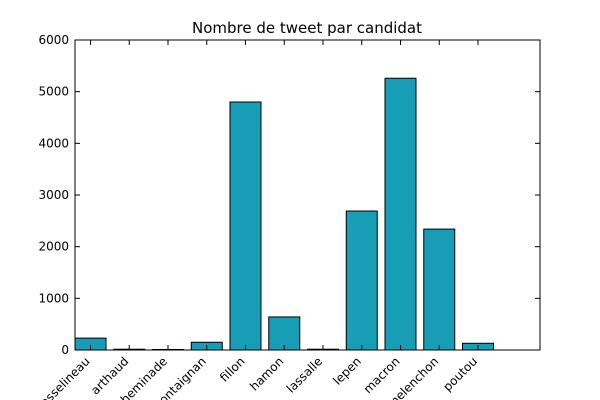 This screenshot has width=600, height=400. What do you see at coordinates (266, 373) in the screenshot?
I see `x-tick-label: hamon` at bounding box center [266, 373].